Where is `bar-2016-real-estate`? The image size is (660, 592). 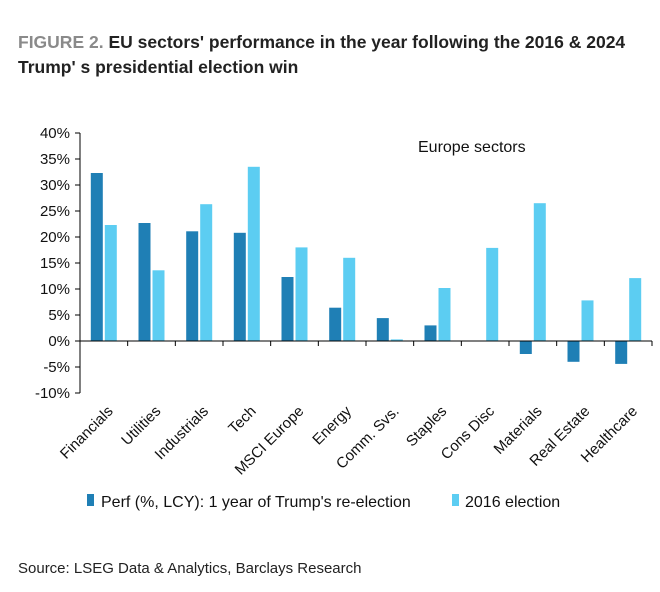
bar-2016-real-estate is located at coordinates (587, 320).